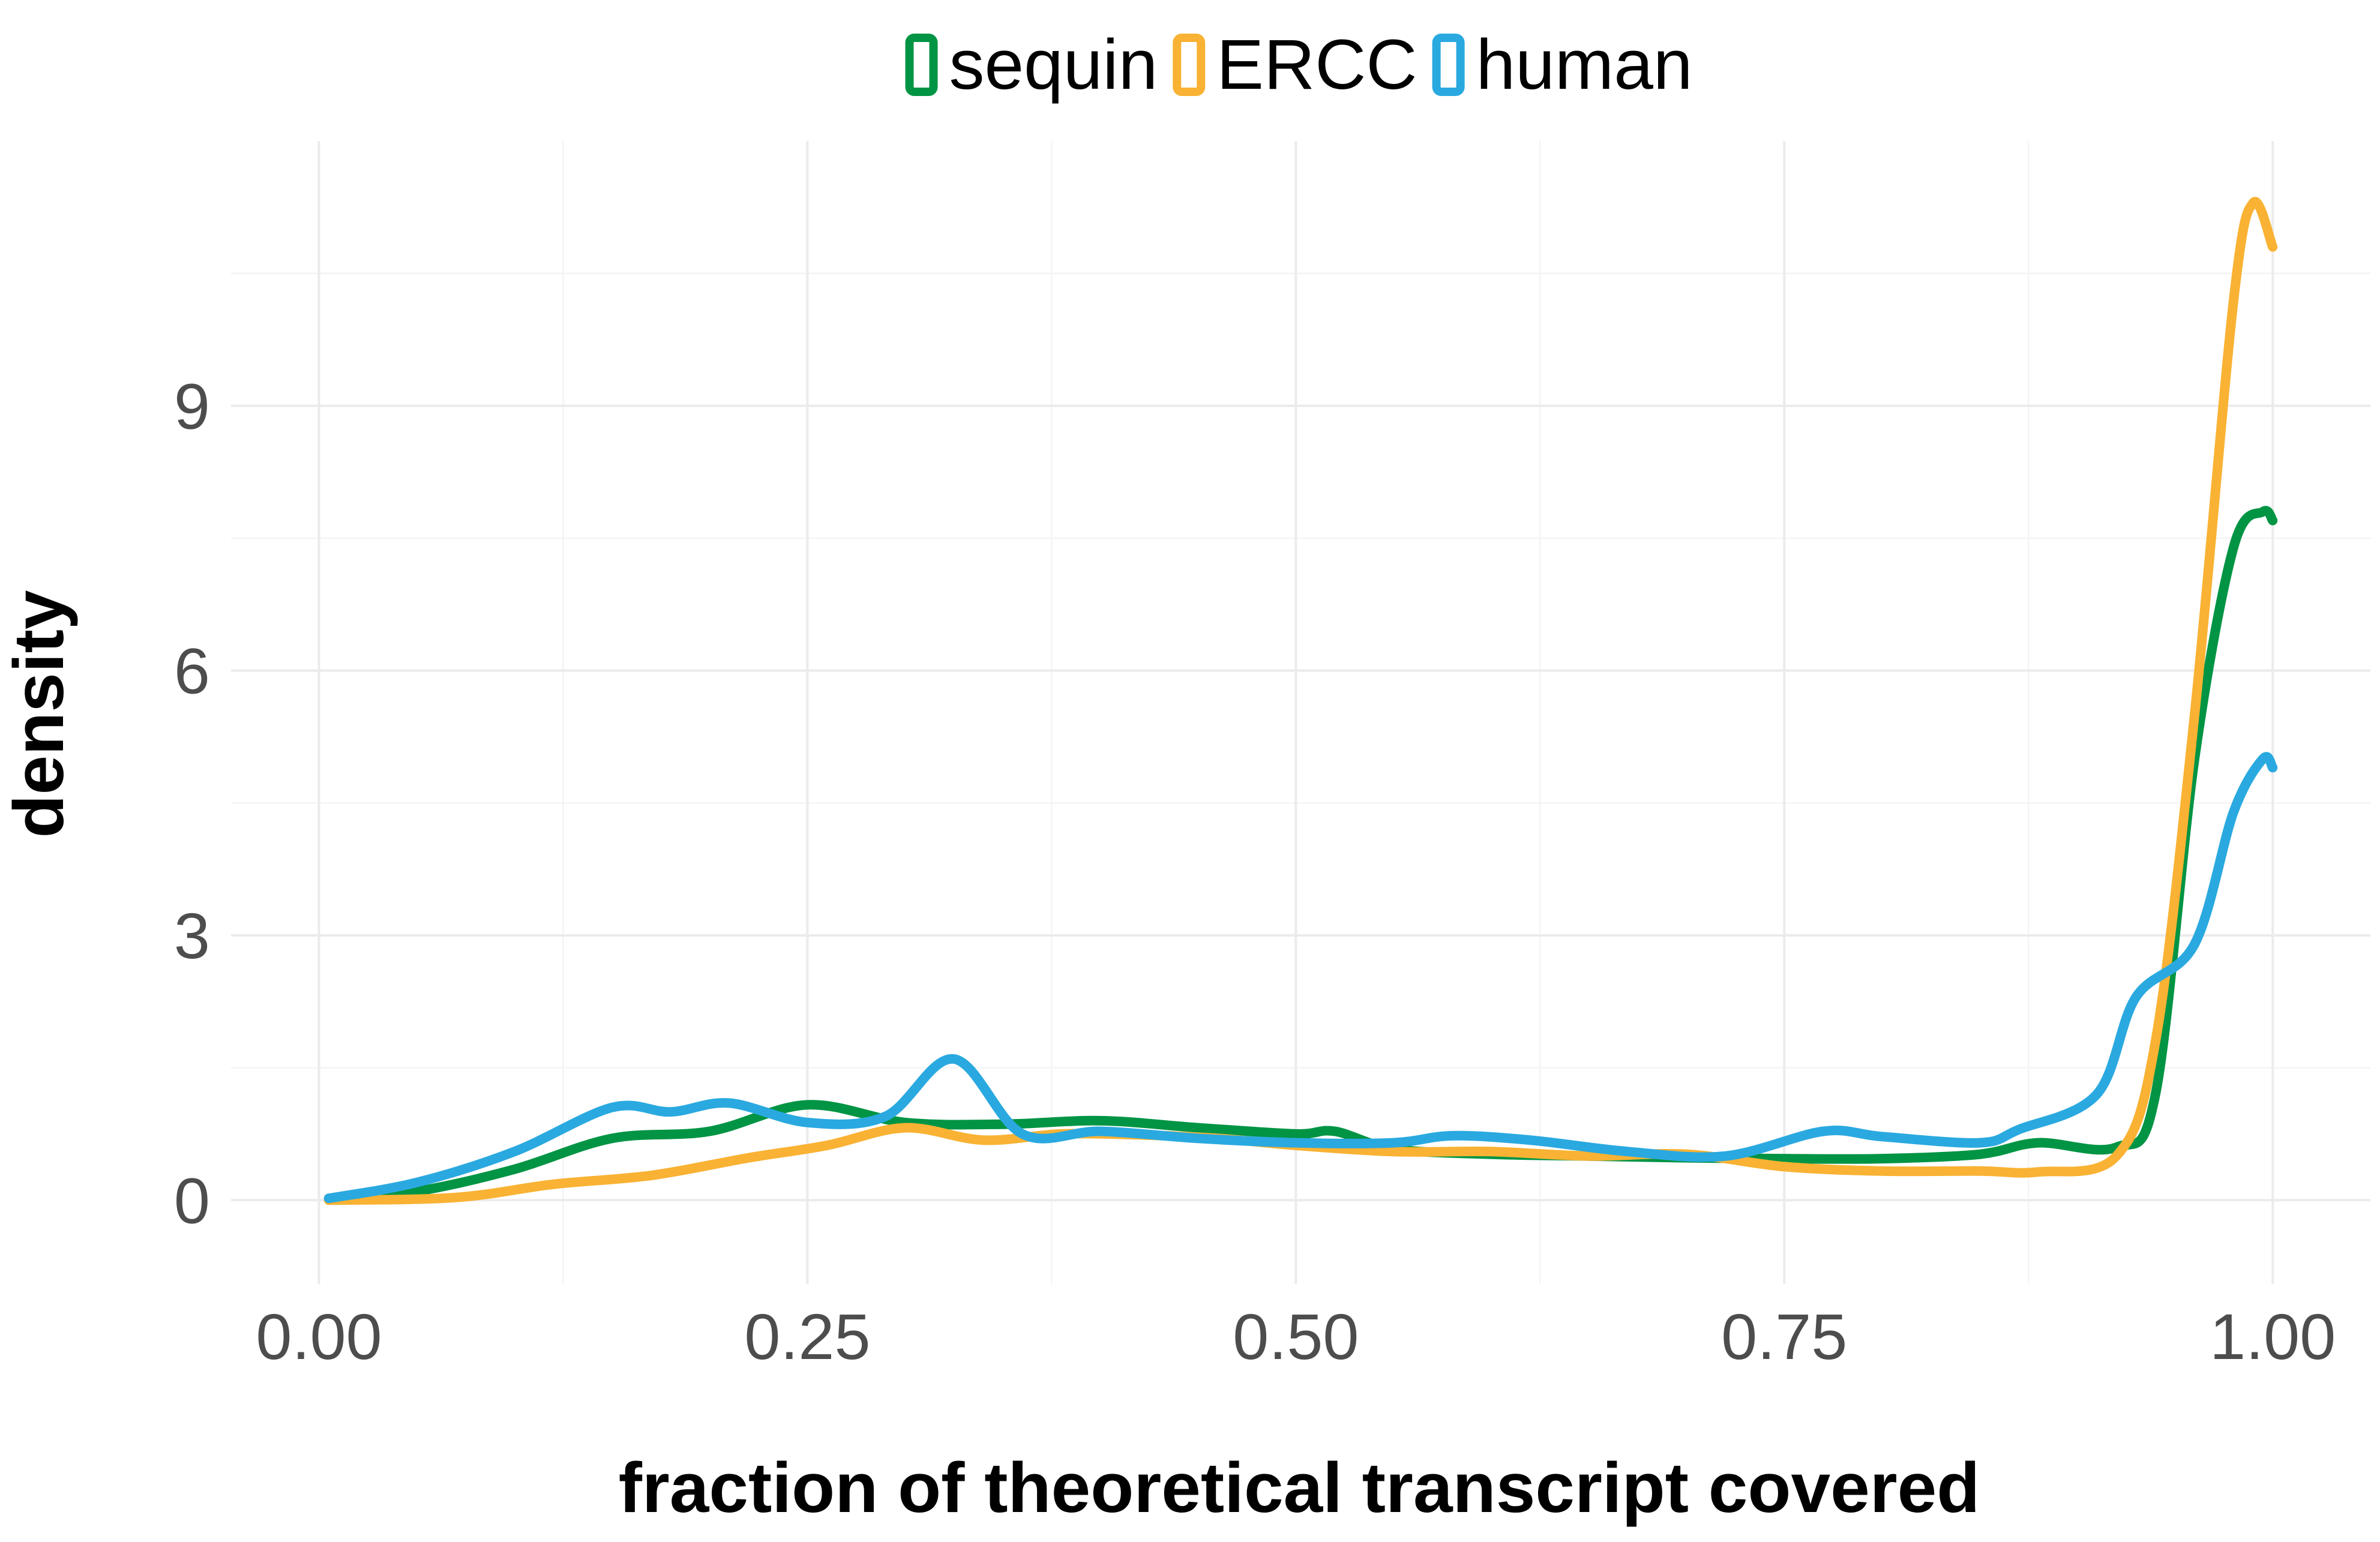 The height and width of the screenshot is (1542, 2380). Describe the element at coordinates (921, 65) in the screenshot. I see `legend-key-sequin` at that location.